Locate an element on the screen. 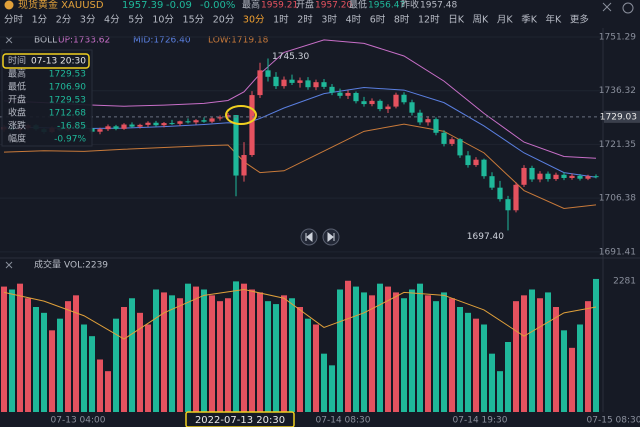  period-button: 4时 is located at coordinates (354, 20).